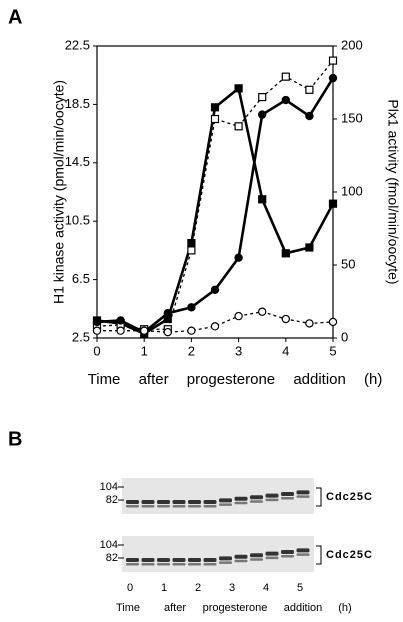 The height and width of the screenshot is (622, 403). Describe the element at coordinates (393, 191) in the screenshot. I see `y2-axis-label: Plx1 activity (fmol/min/oocyte)` at that location.